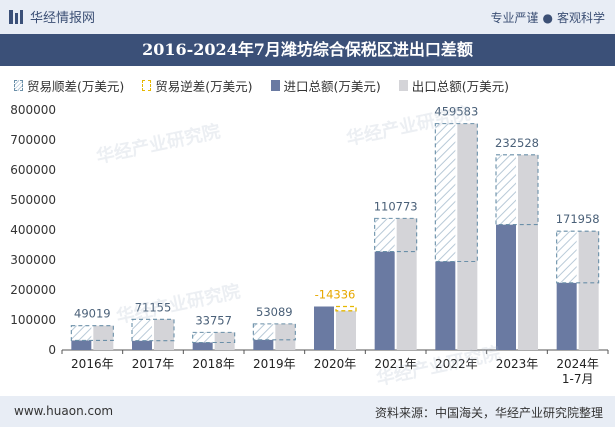 Image resolution: width=615 pixels, height=427 pixels. I want to click on brand-logo-icon, so click(16, 16).